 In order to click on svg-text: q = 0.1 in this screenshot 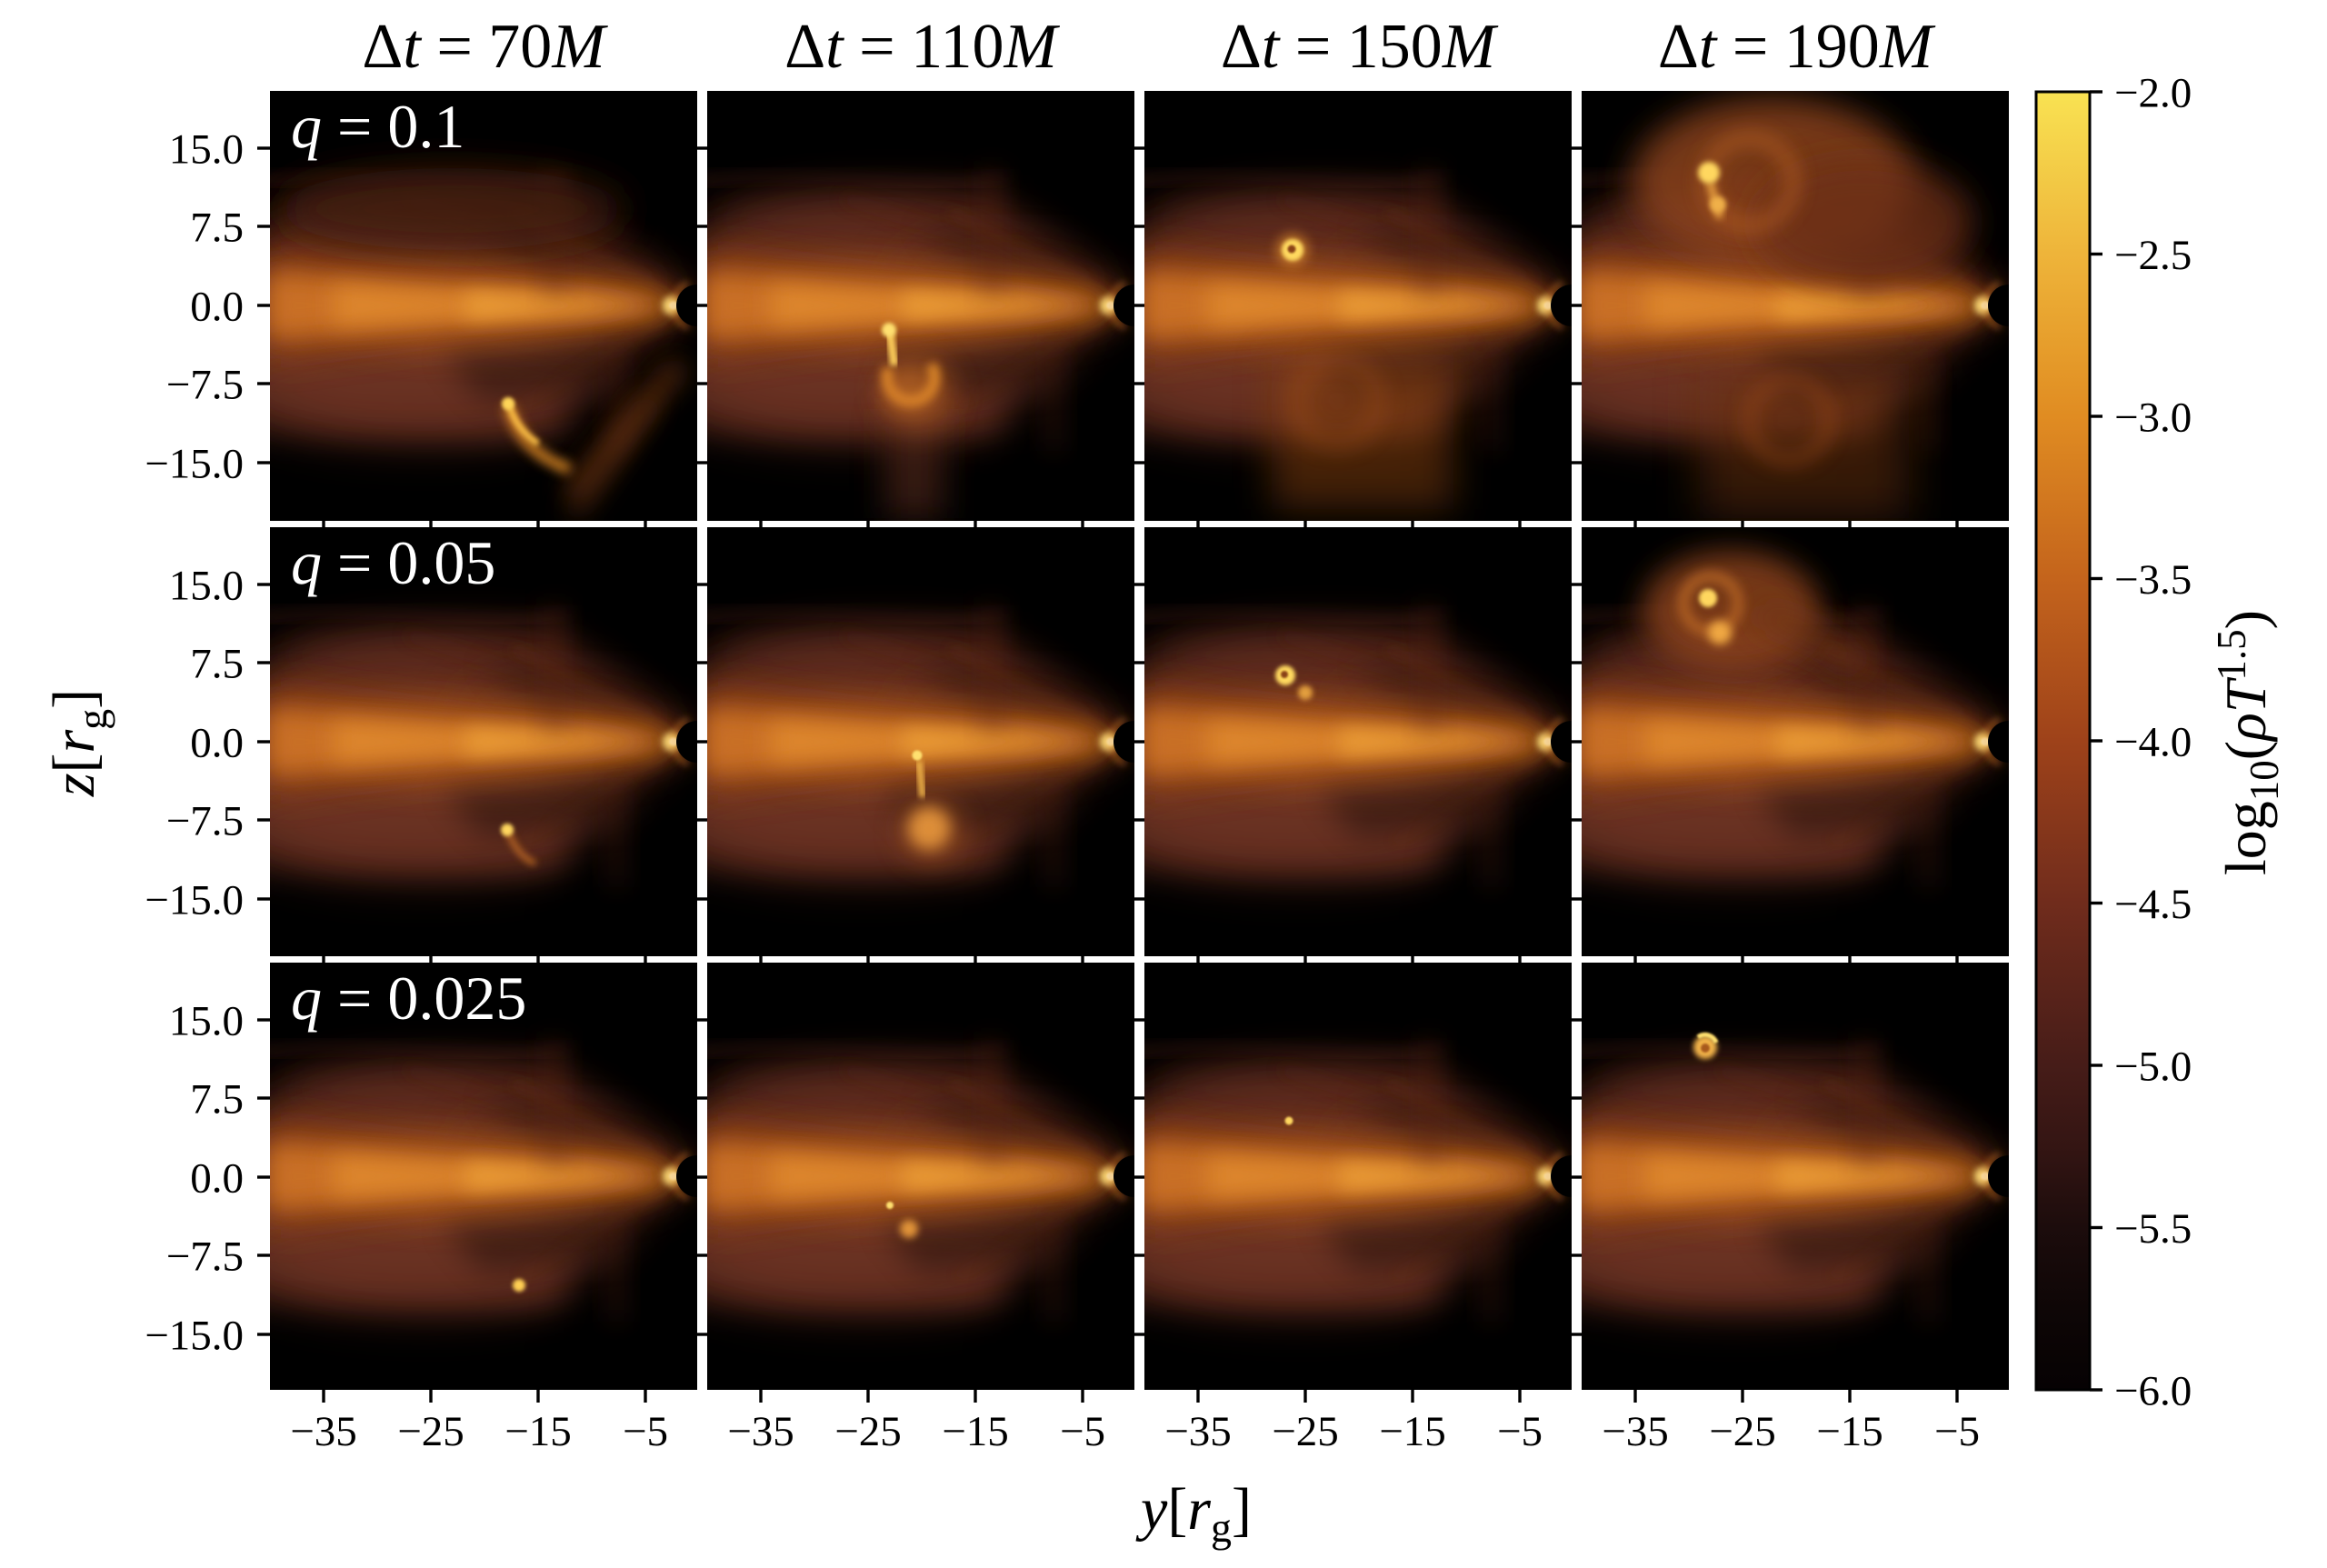, I will do `click(377, 127)`.